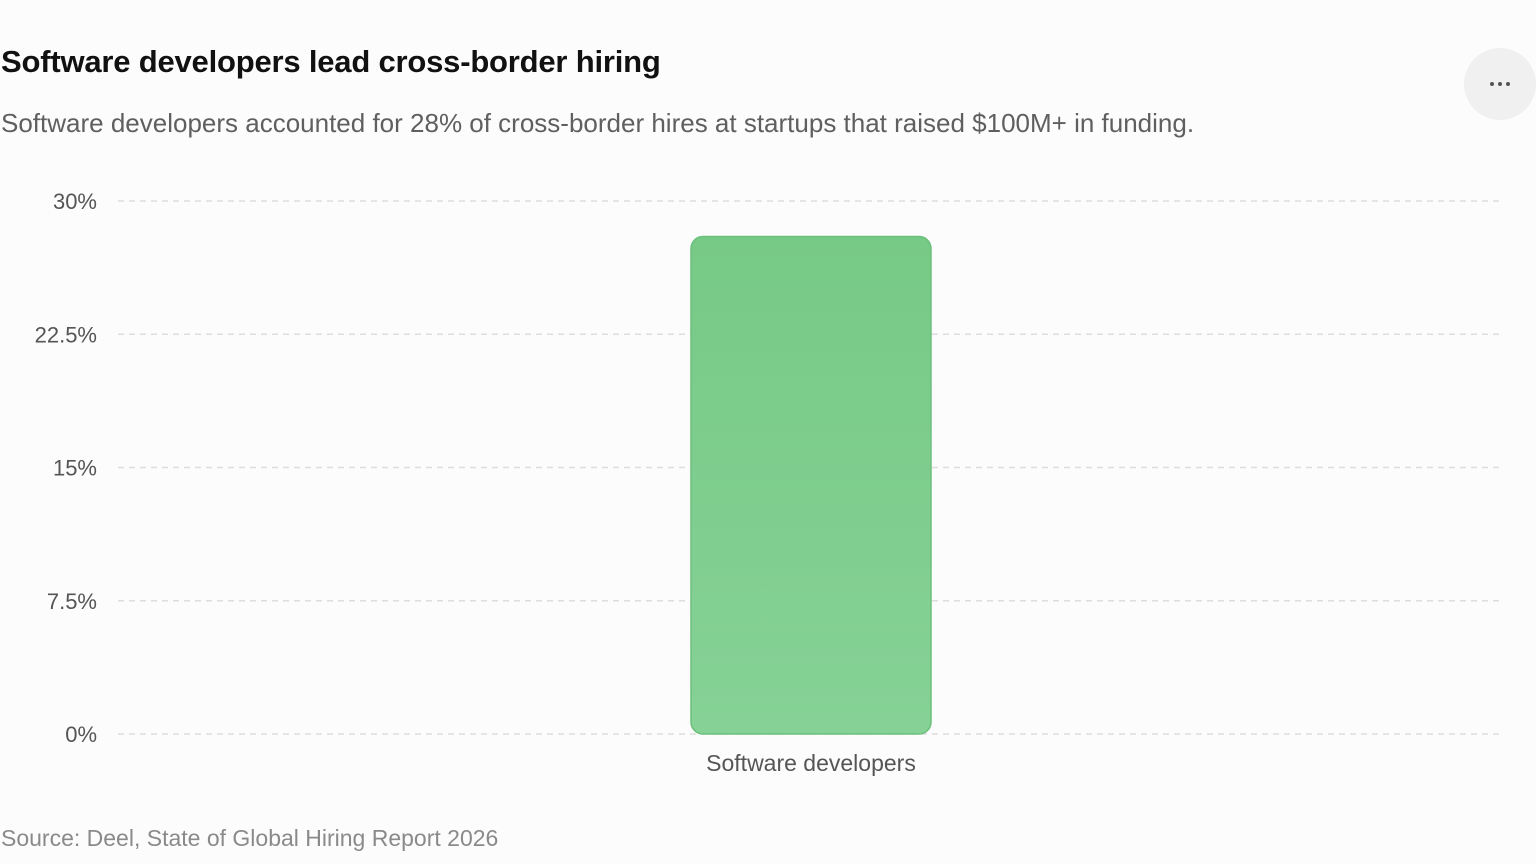  I want to click on bars, so click(811, 485).